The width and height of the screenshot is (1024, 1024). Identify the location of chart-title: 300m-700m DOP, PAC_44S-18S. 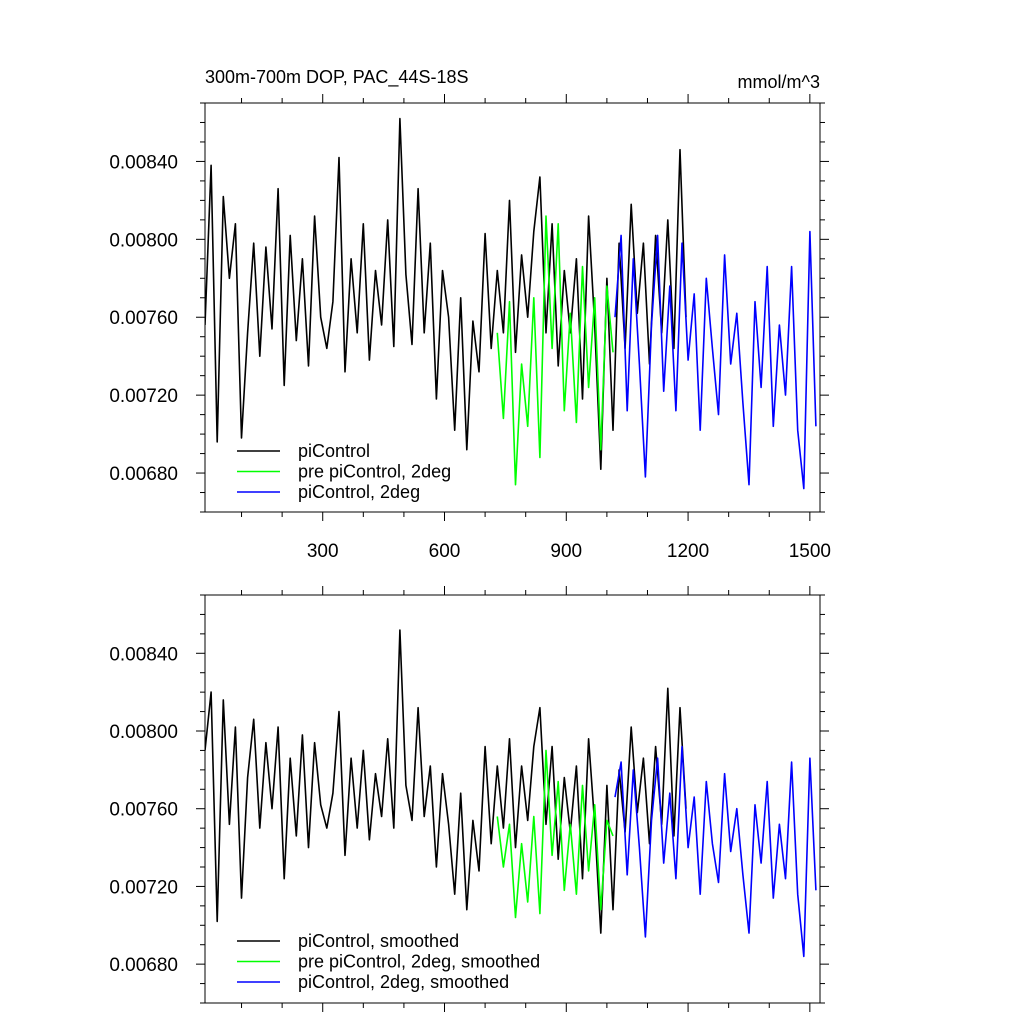
(336, 77).